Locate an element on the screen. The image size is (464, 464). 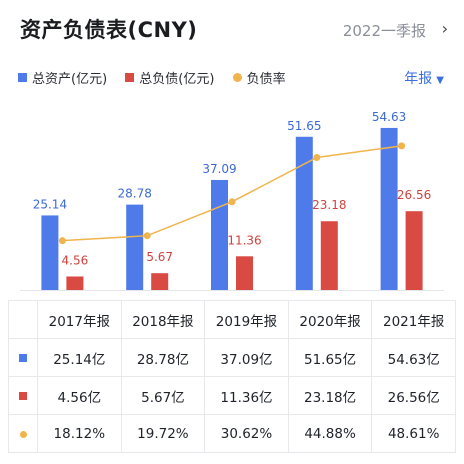
report-period: 2022一季报 is located at coordinates (384, 31).